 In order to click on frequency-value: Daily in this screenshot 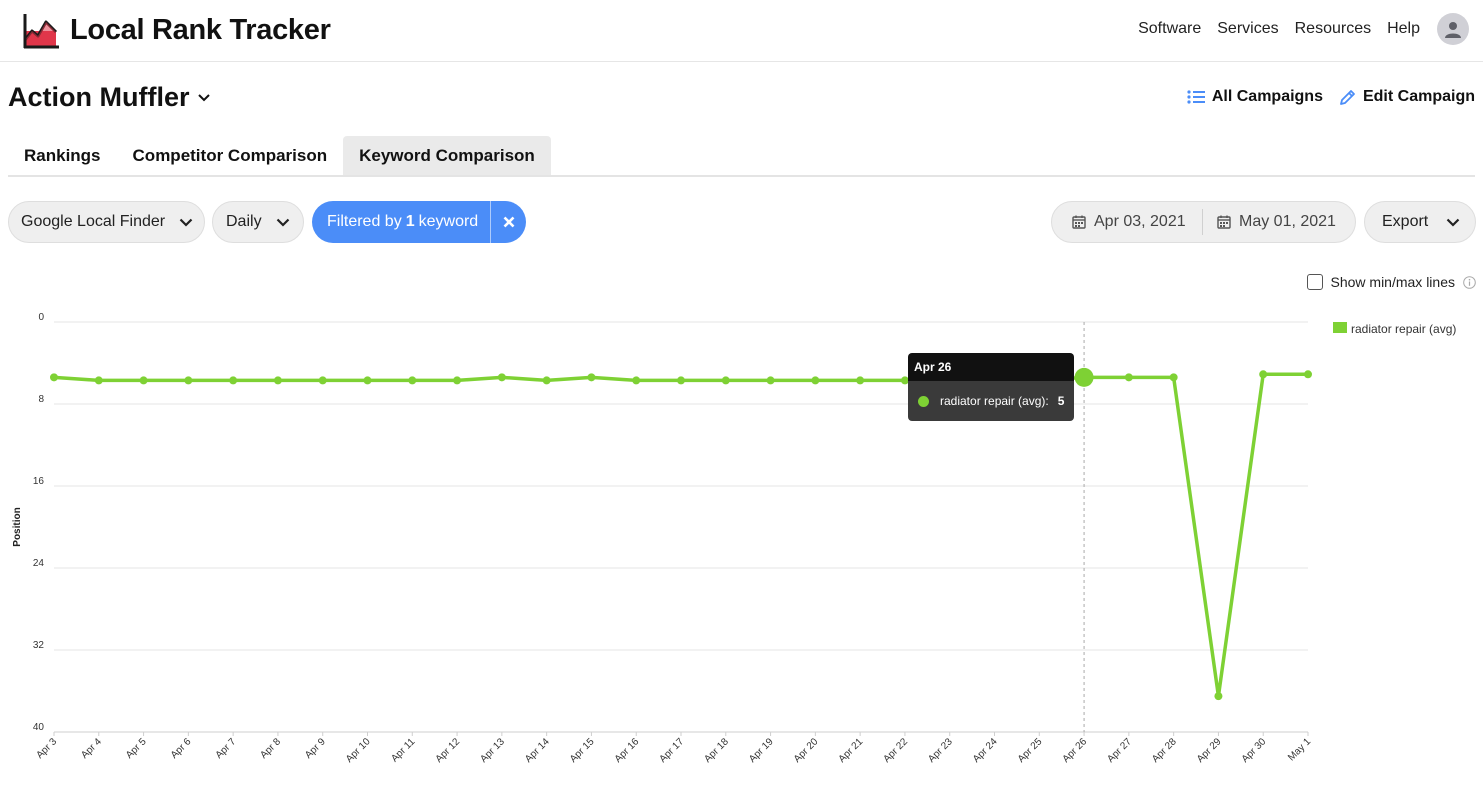, I will do `click(244, 221)`.